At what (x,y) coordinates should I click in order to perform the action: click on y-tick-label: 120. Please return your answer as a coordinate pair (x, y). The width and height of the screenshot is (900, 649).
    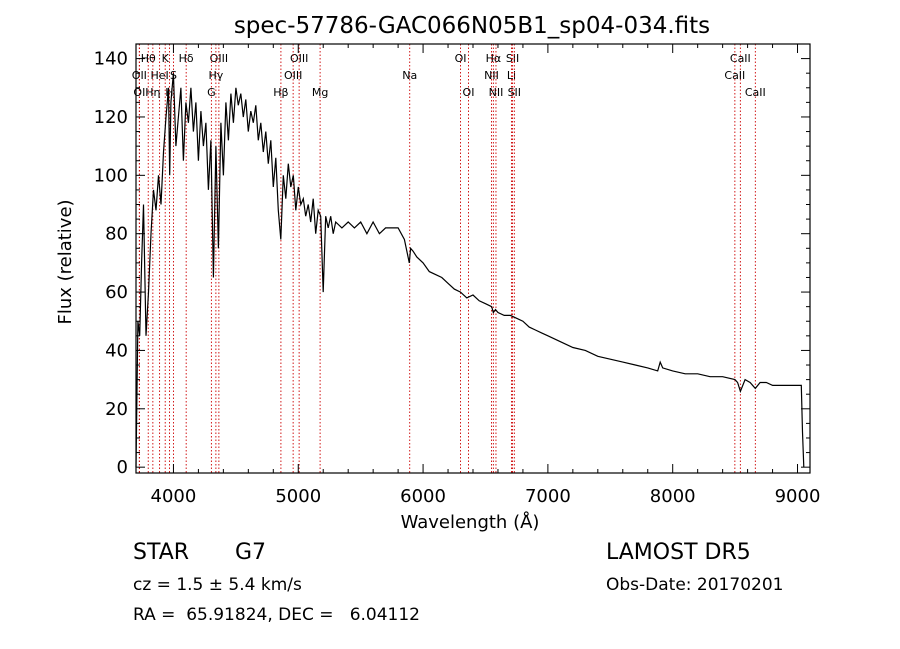
    Looking at the image, I should click on (111, 117).